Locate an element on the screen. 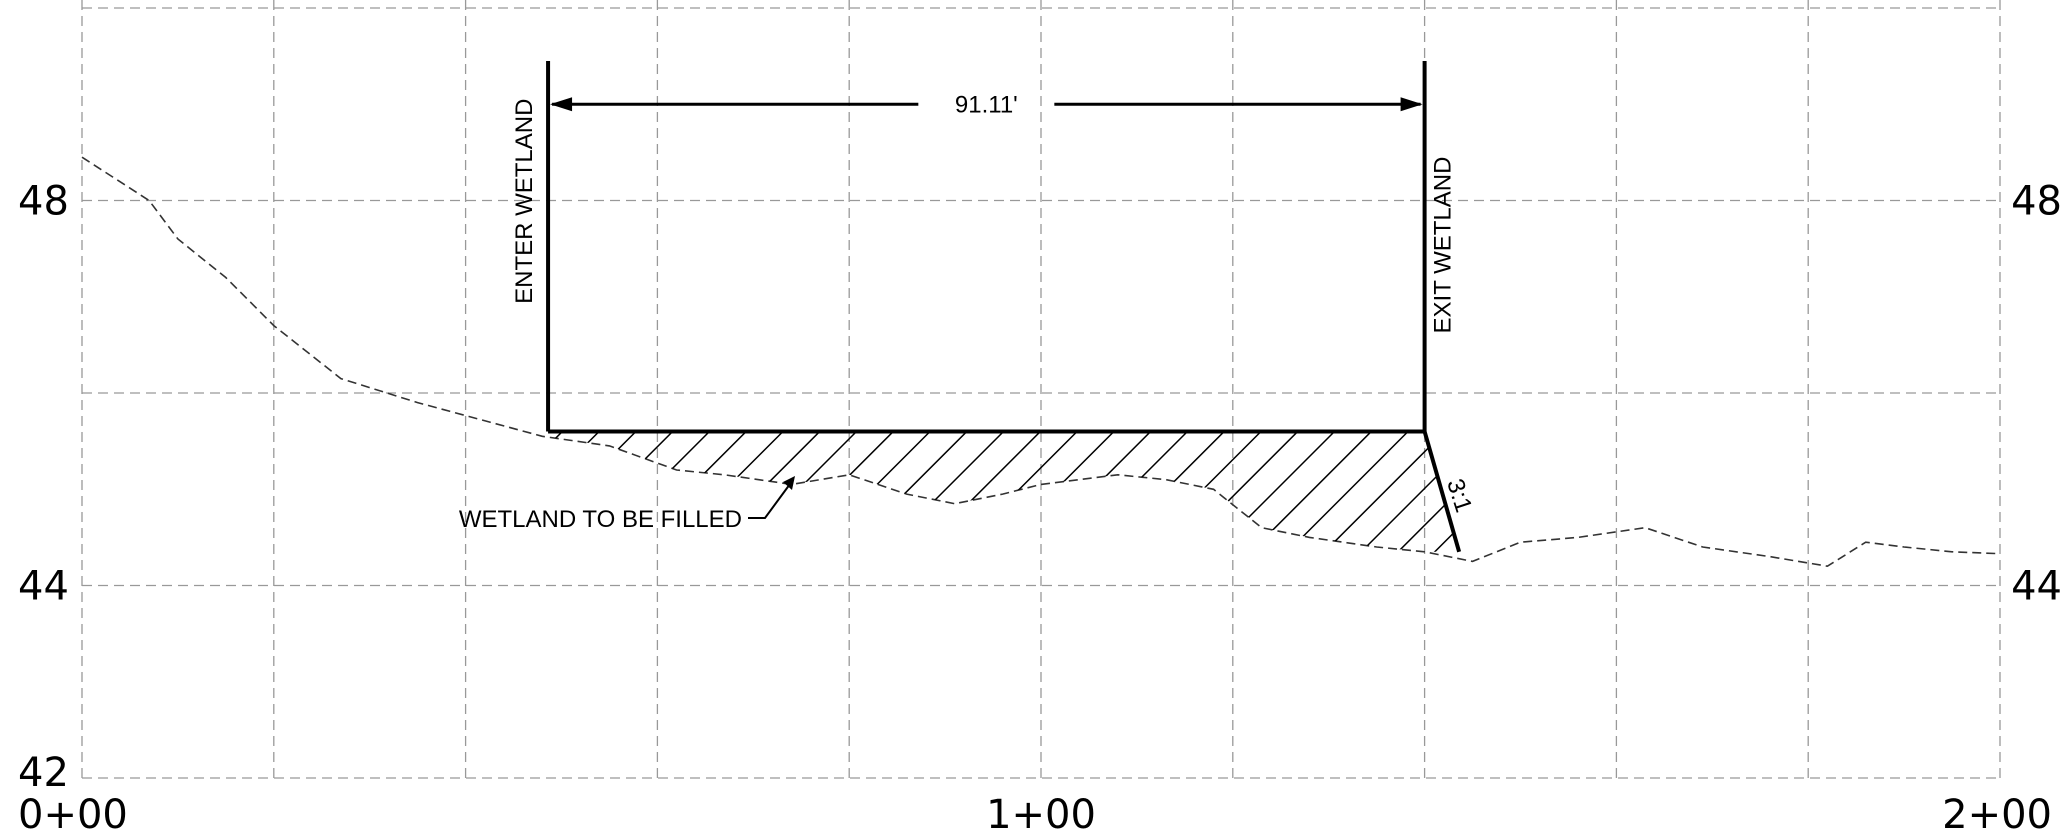 This screenshot has height=835, width=2070. x-tick-label: 0+00 is located at coordinates (73, 813).